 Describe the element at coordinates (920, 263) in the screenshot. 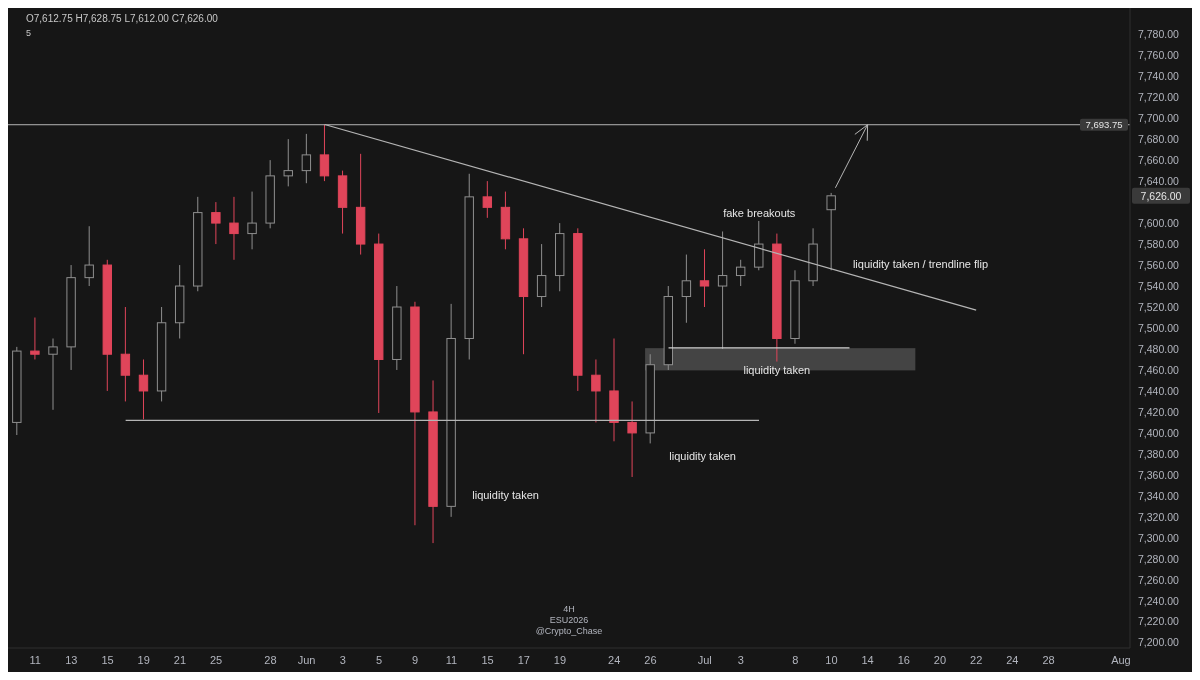

I see `annotation: liquidity taken / trendline flip` at that location.